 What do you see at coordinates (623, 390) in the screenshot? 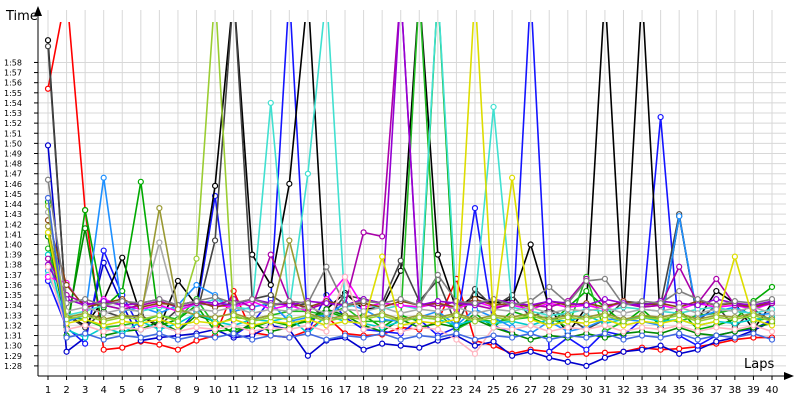
I see `x-tick-label: 32` at bounding box center [623, 390].